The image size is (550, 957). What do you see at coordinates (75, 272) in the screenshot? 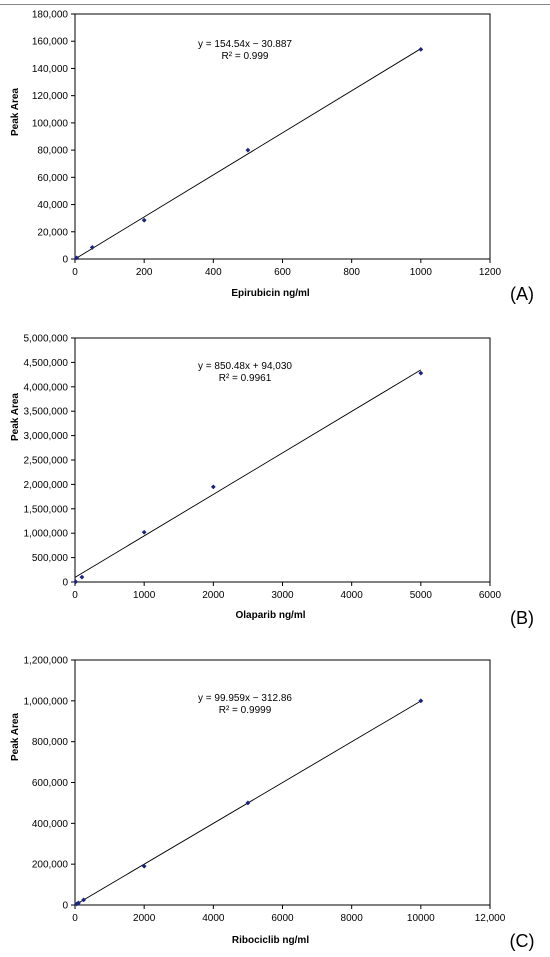
I see `chart-a-x-tick-label: 0` at bounding box center [75, 272].